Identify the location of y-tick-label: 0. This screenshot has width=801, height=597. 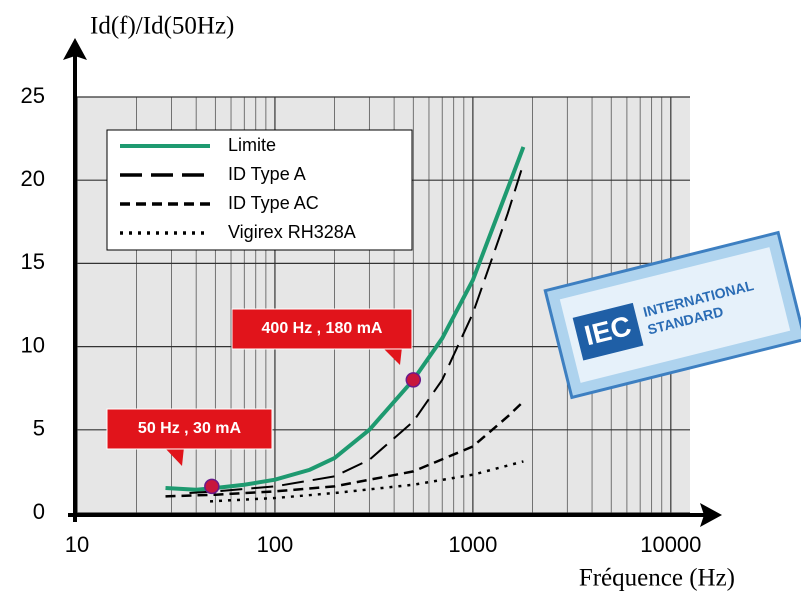
(39, 511).